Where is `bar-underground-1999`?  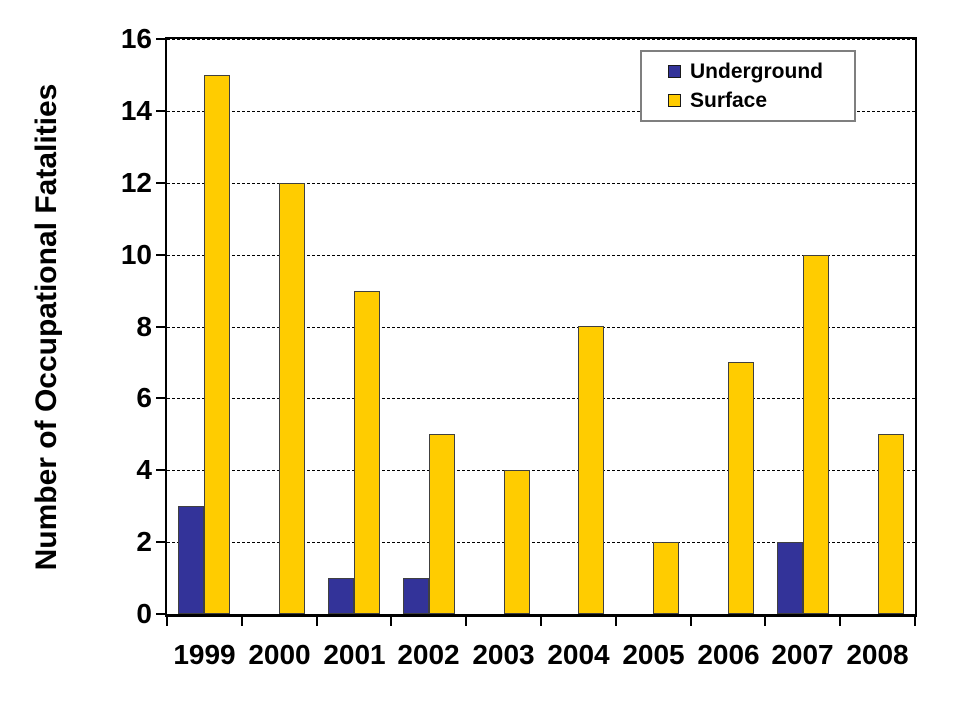
bar-underground-1999 is located at coordinates (191, 560).